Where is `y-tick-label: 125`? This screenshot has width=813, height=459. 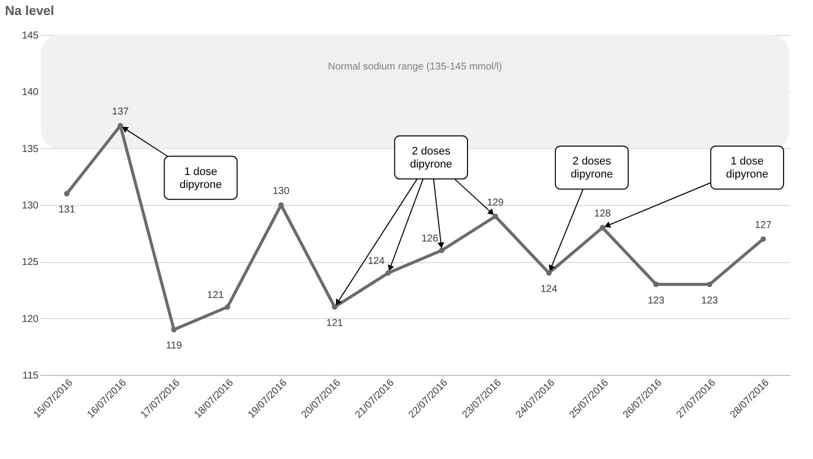 y-tick-label: 125 is located at coordinates (30, 262).